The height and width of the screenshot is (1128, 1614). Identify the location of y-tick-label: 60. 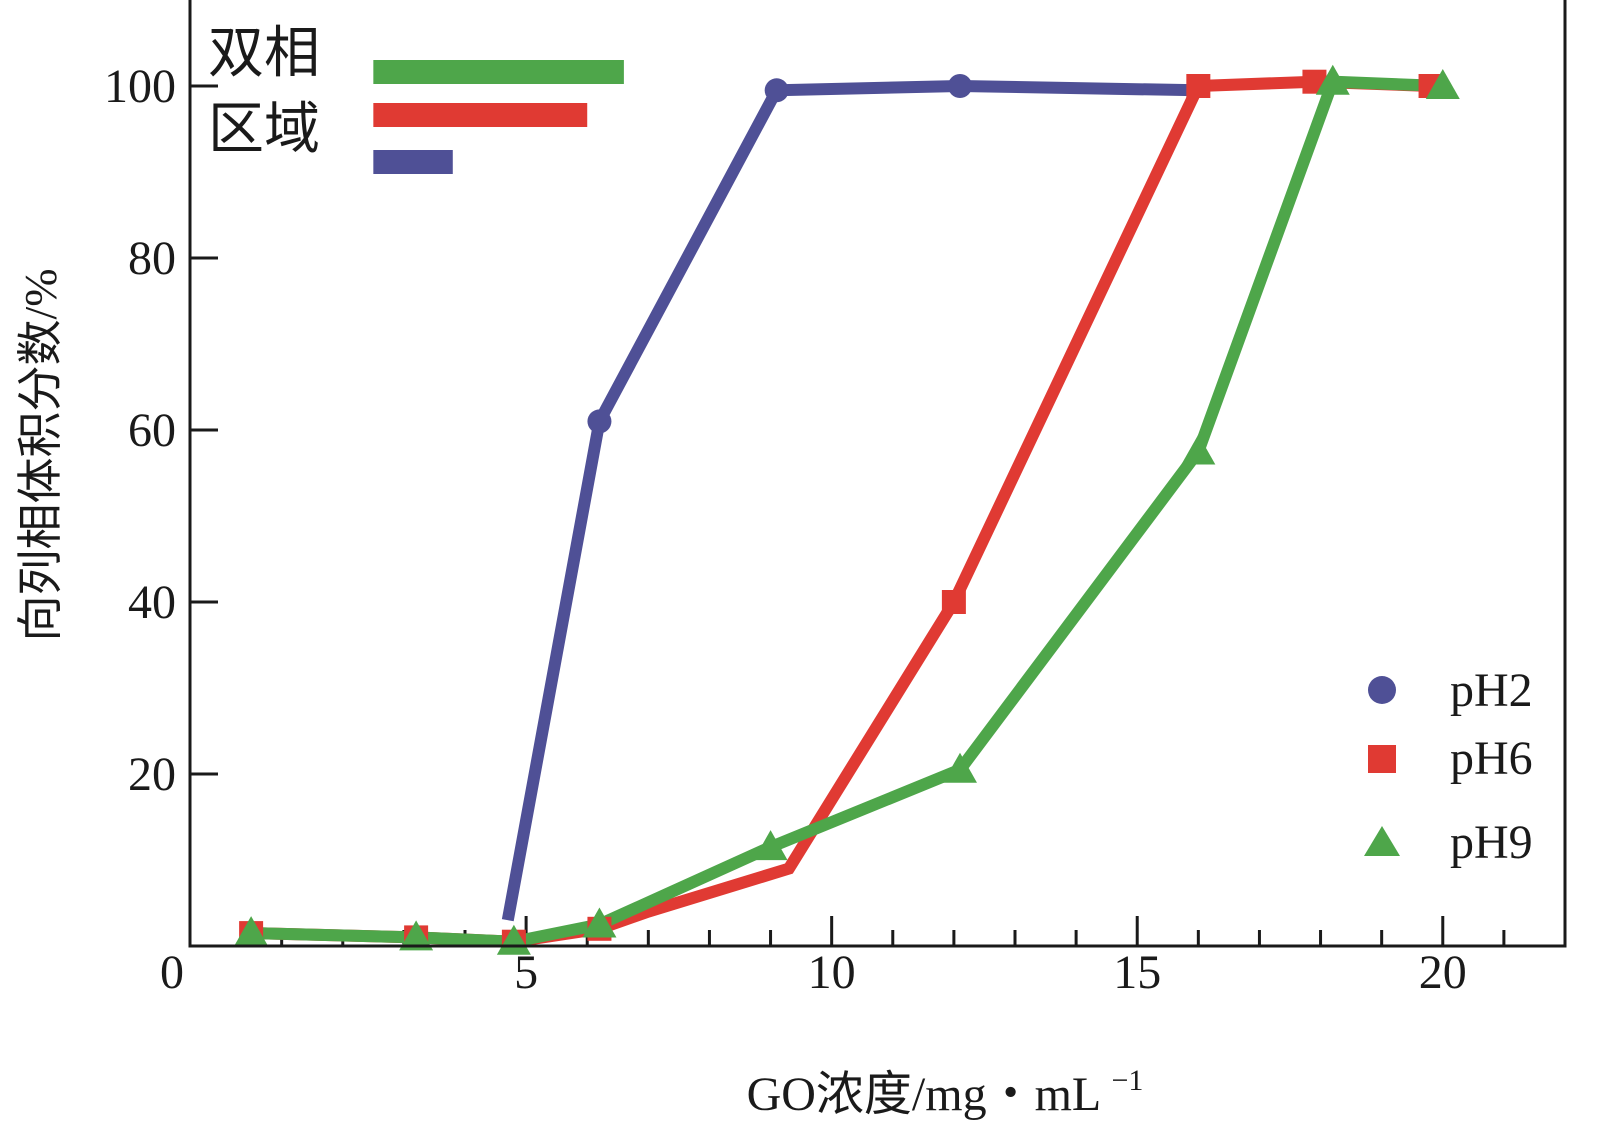
(152, 430).